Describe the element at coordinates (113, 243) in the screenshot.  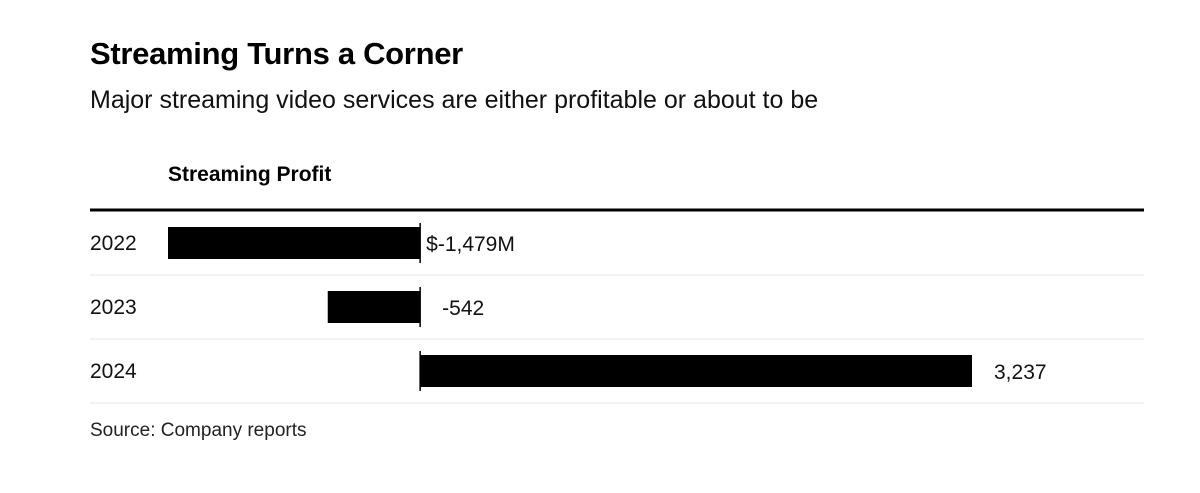
I see `category-label: 2022` at that location.